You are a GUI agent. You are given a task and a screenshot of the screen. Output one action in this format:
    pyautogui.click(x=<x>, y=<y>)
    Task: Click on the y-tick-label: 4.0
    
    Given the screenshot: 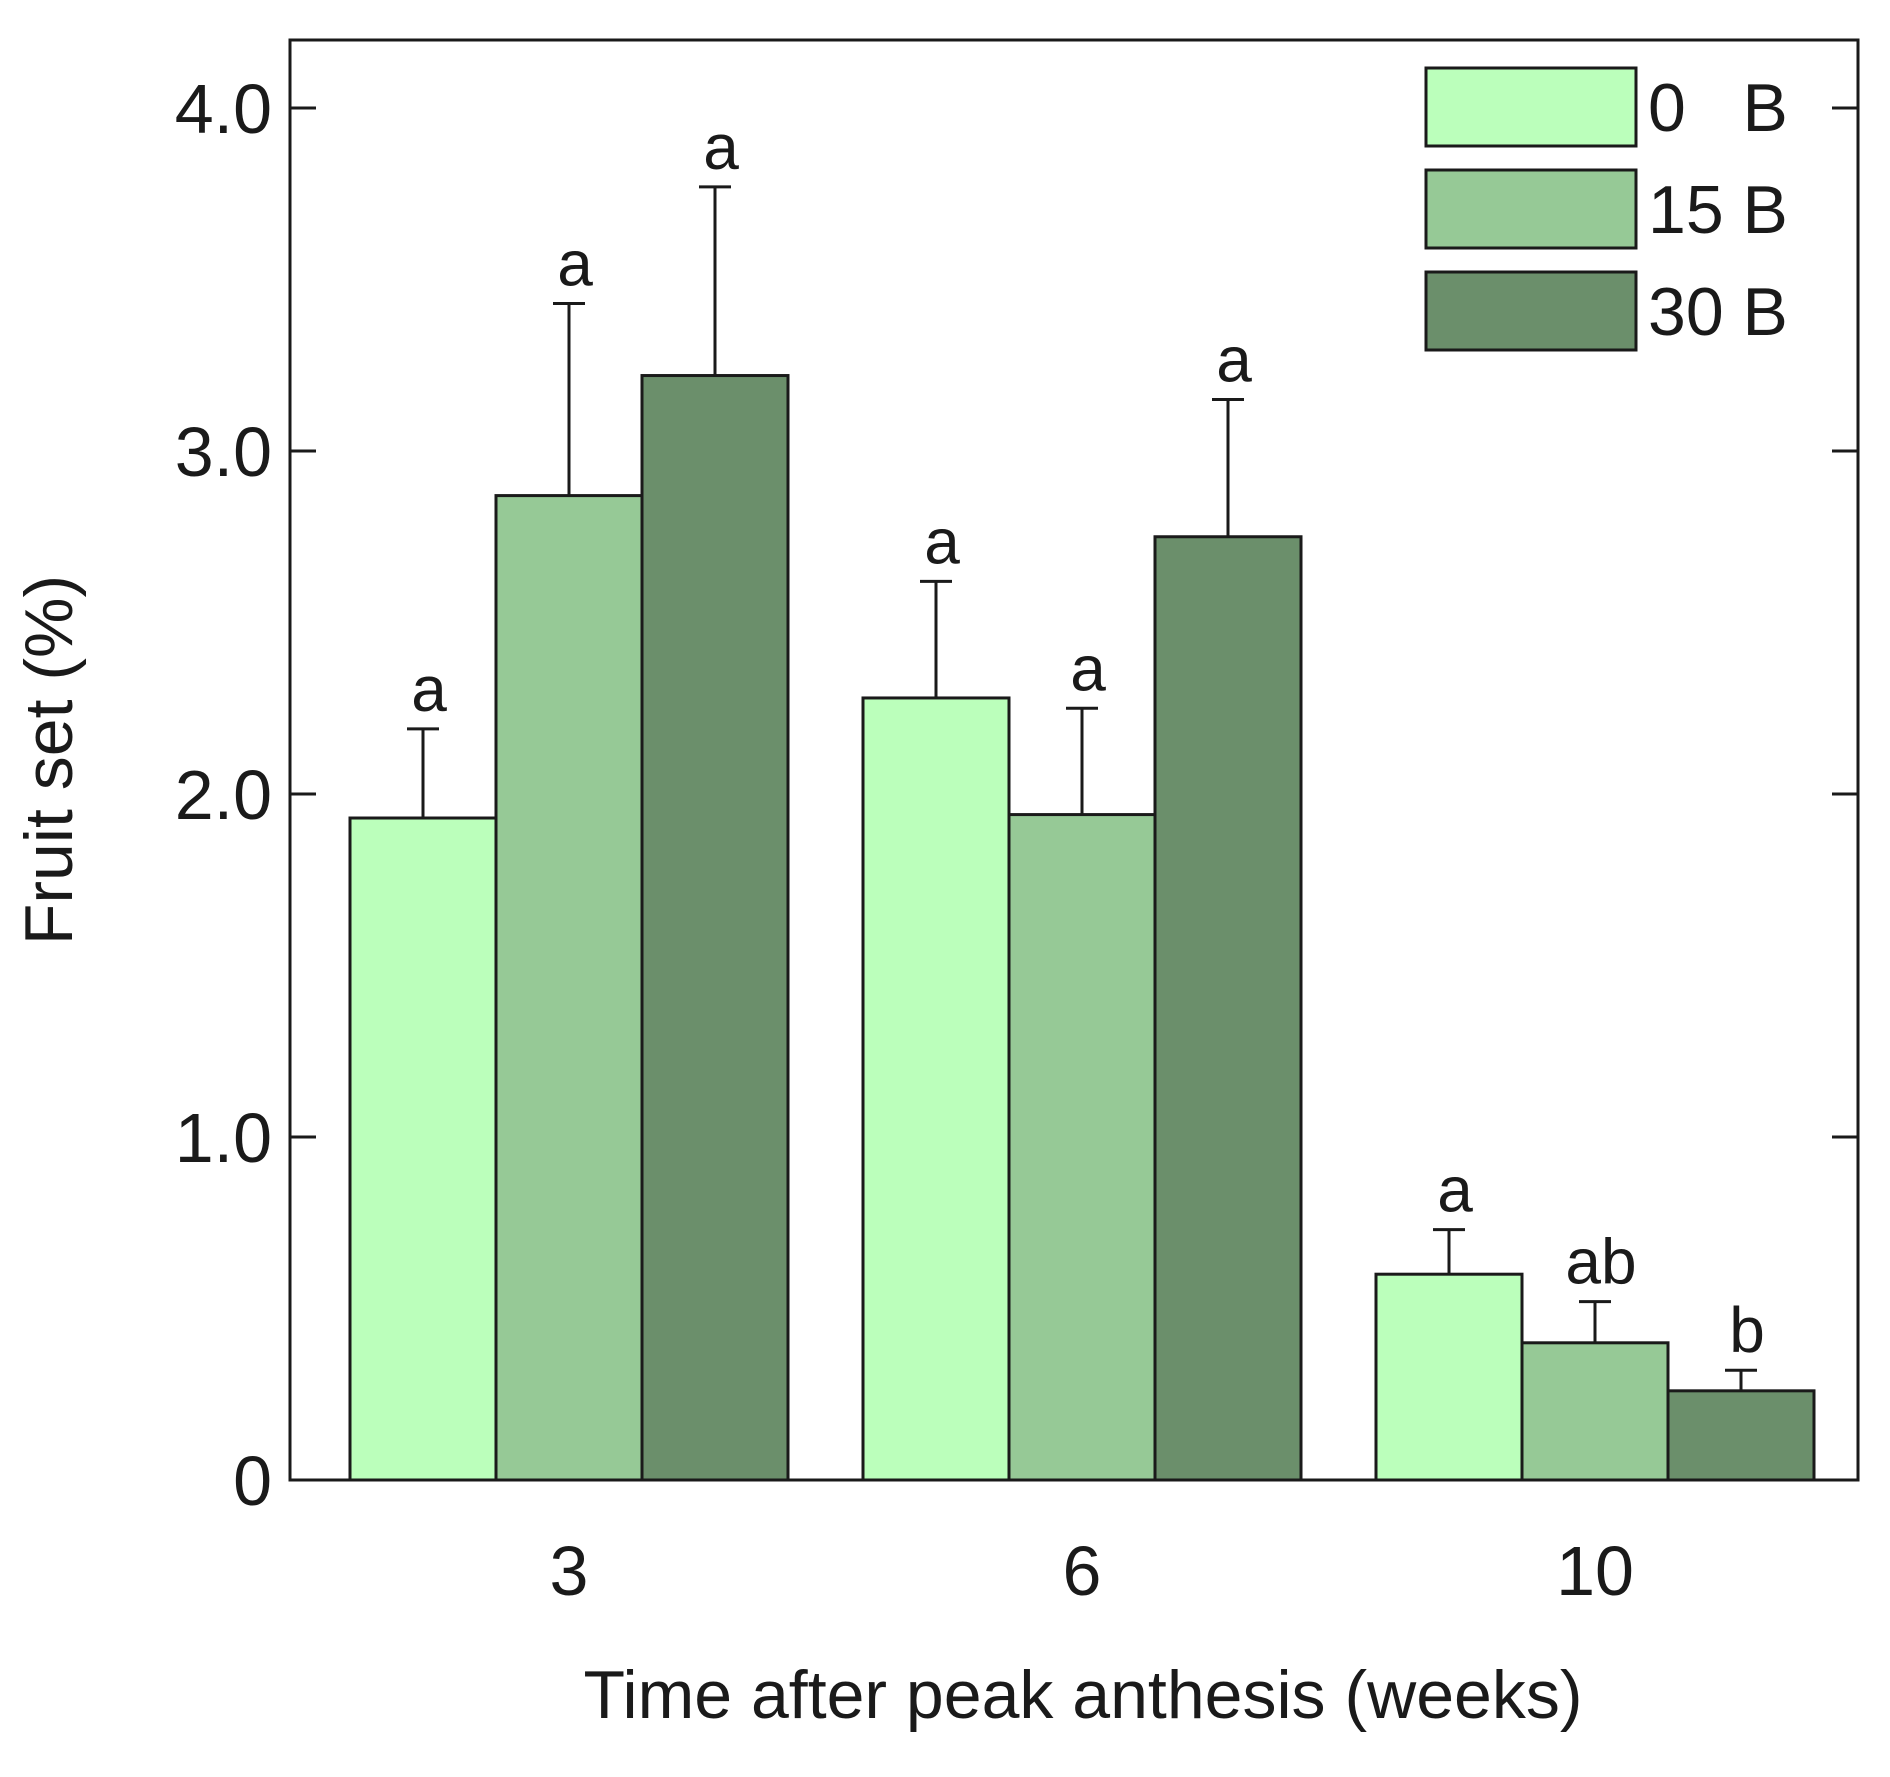 What is the action you would take?
    pyautogui.click(x=223, y=109)
    